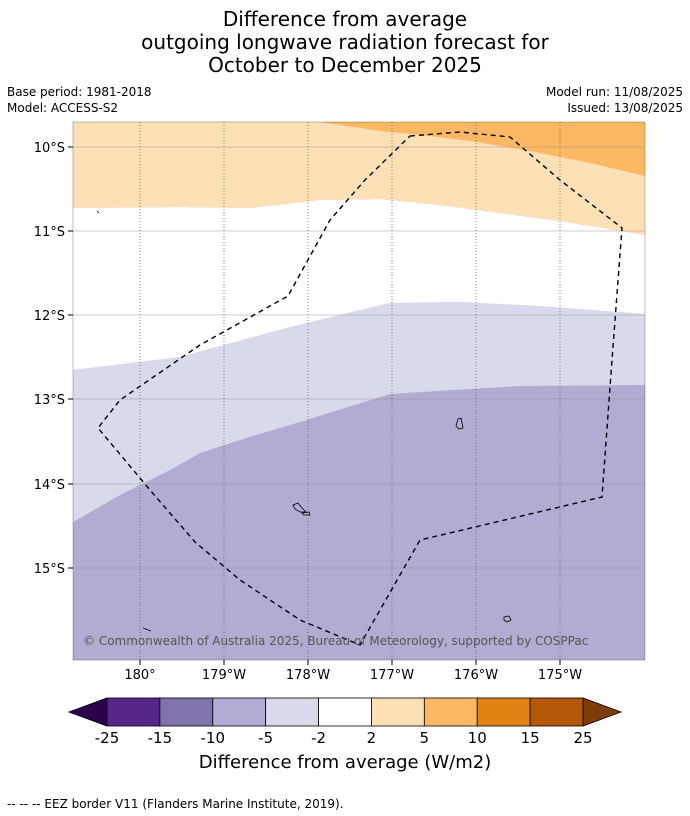  I want to click on colorbar-segments, so click(345, 712).